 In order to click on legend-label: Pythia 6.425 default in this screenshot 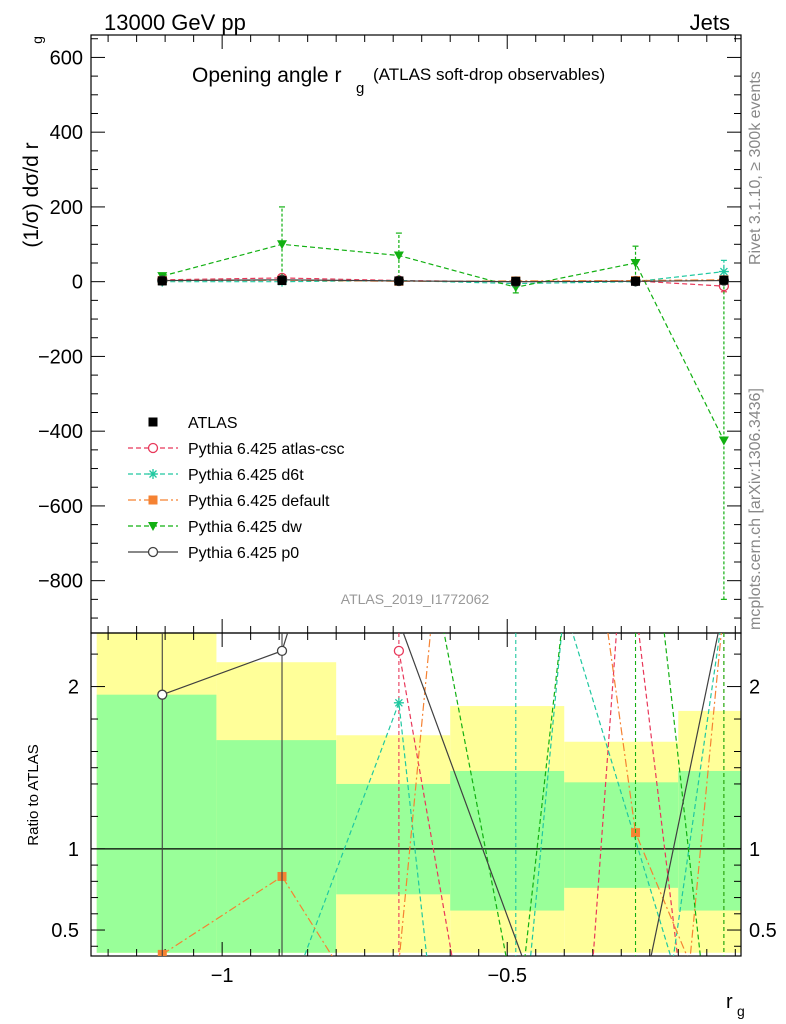, I will do `click(259, 501)`.